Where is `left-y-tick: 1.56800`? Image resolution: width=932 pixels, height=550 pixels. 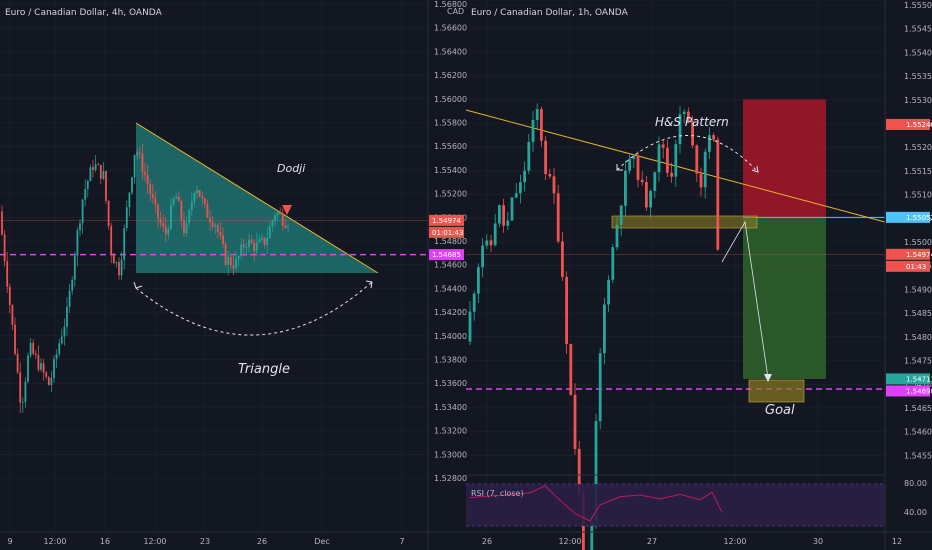
left-y-tick: 1.56800 is located at coordinates (450, 4).